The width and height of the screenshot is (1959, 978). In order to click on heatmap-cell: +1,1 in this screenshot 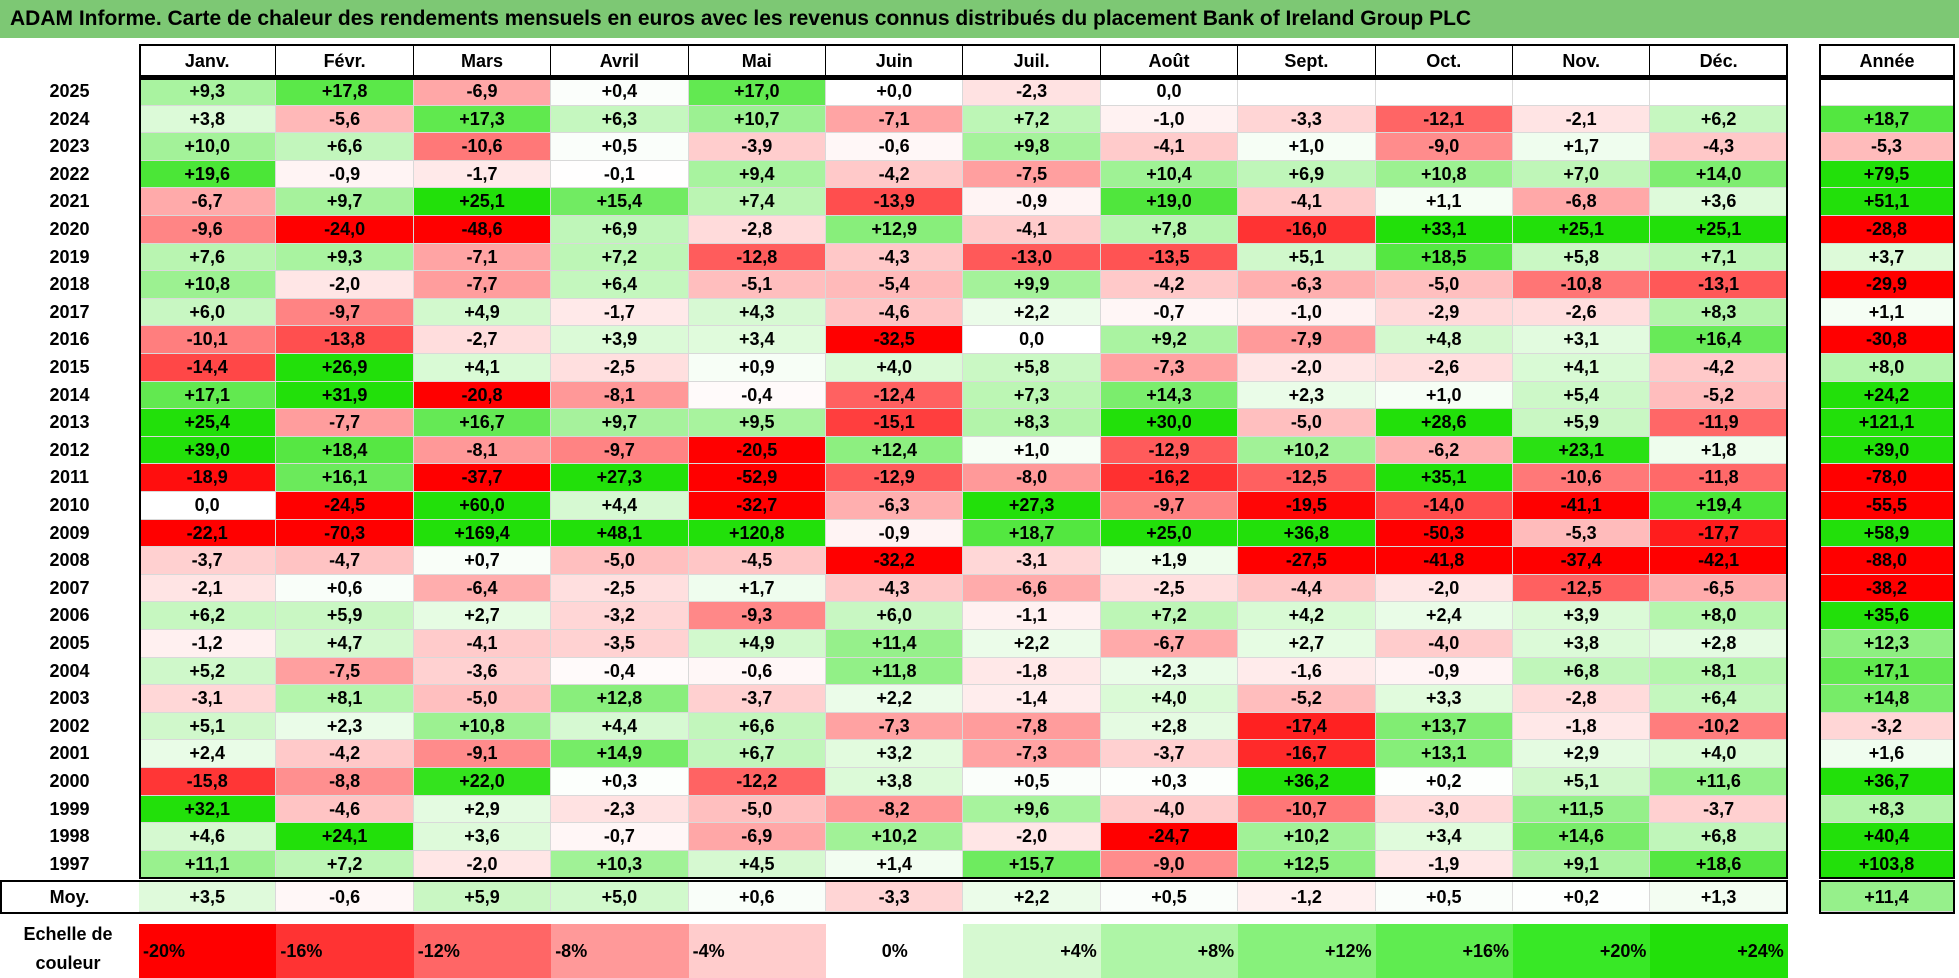, I will do `click(1444, 202)`.